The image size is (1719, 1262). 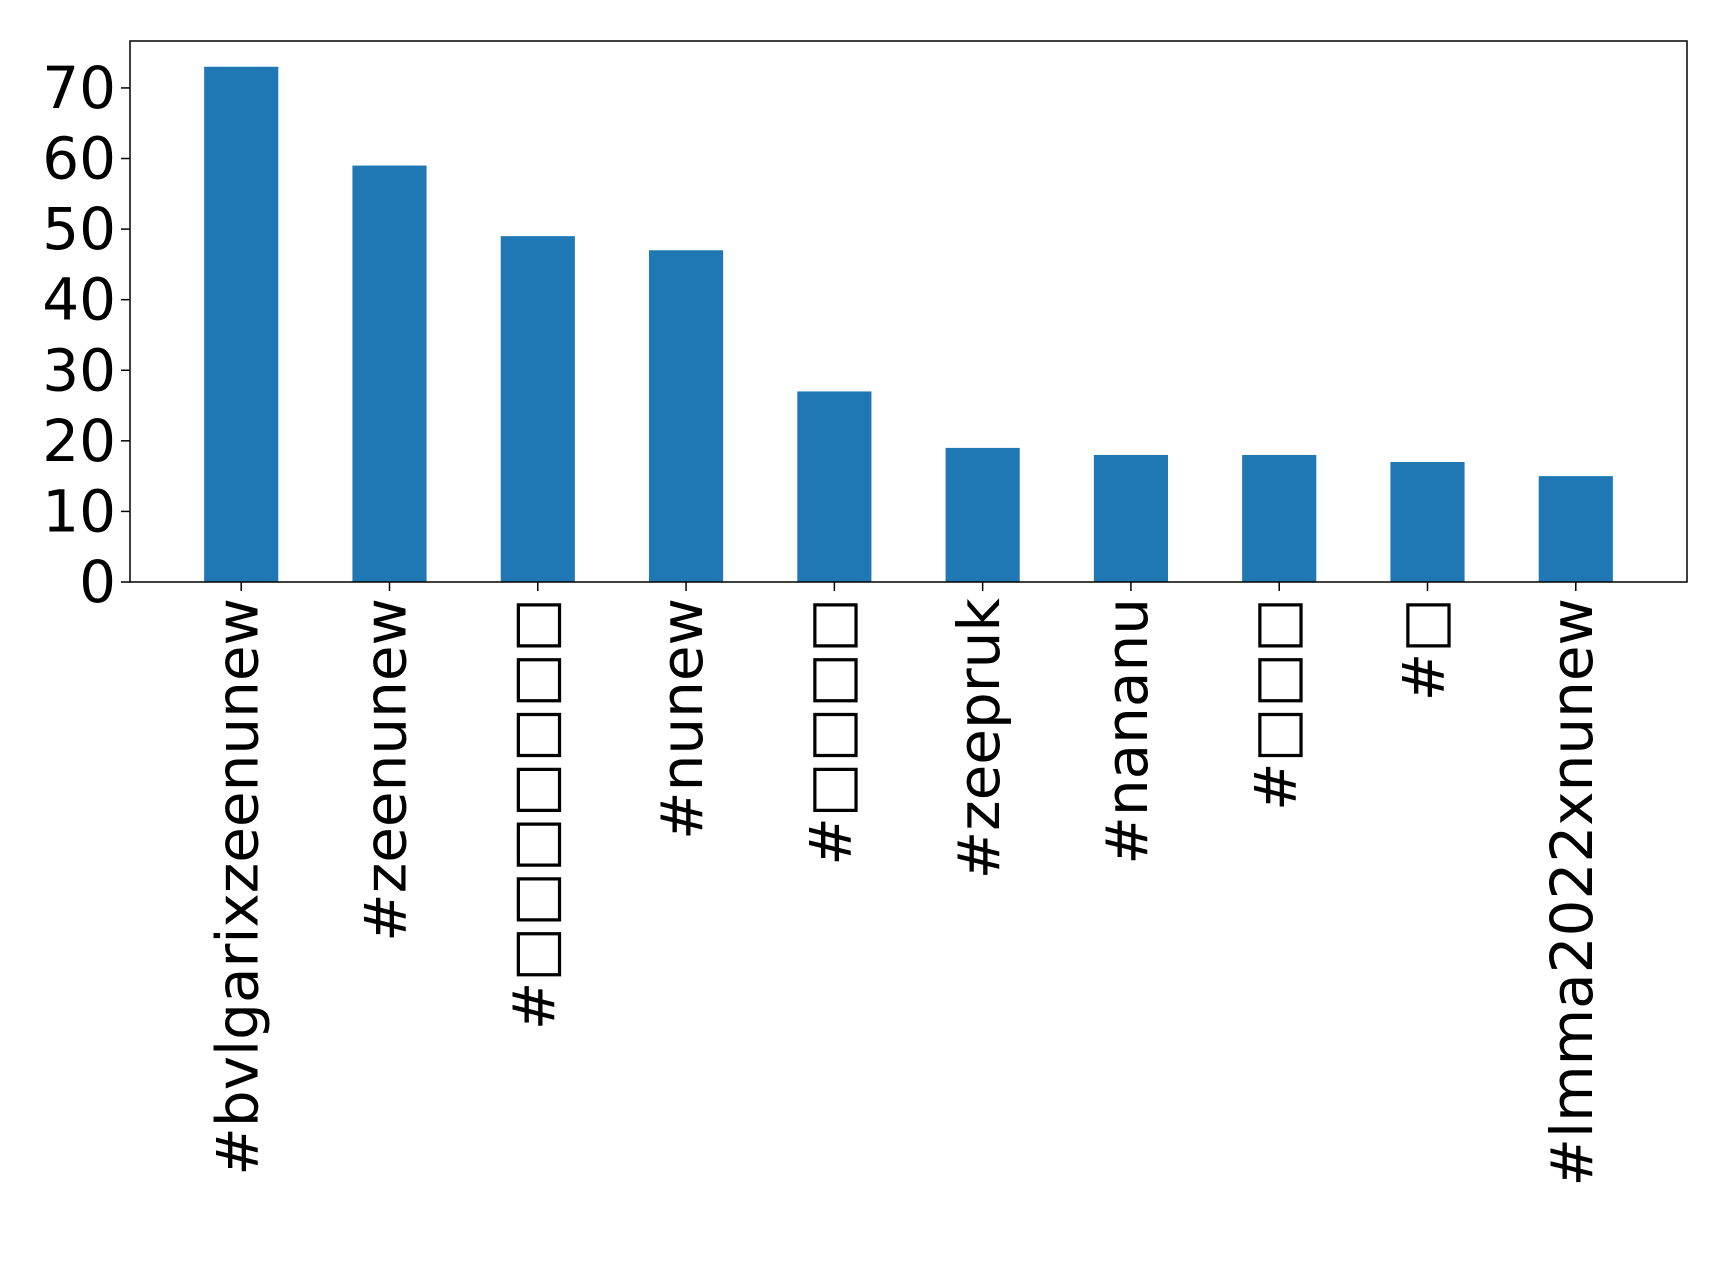 I want to click on y-tick-label: 40, so click(x=79, y=300).